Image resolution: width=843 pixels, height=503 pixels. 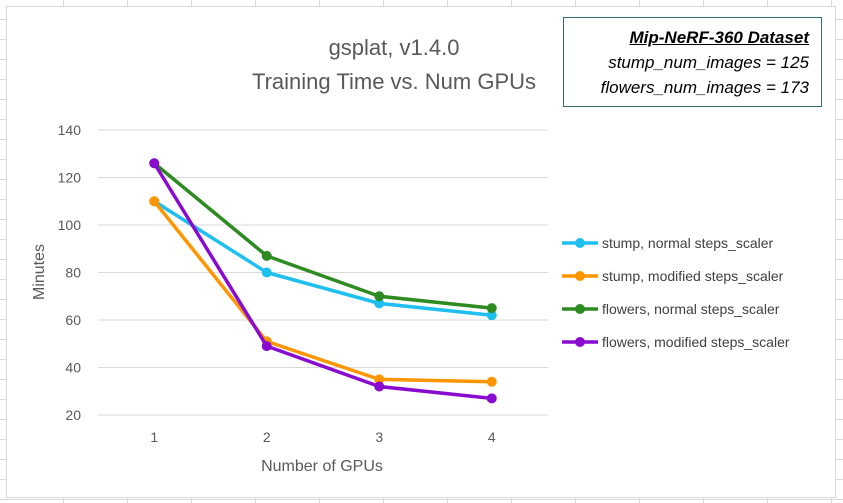 What do you see at coordinates (379, 437) in the screenshot?
I see `x-tick-label: 3` at bounding box center [379, 437].